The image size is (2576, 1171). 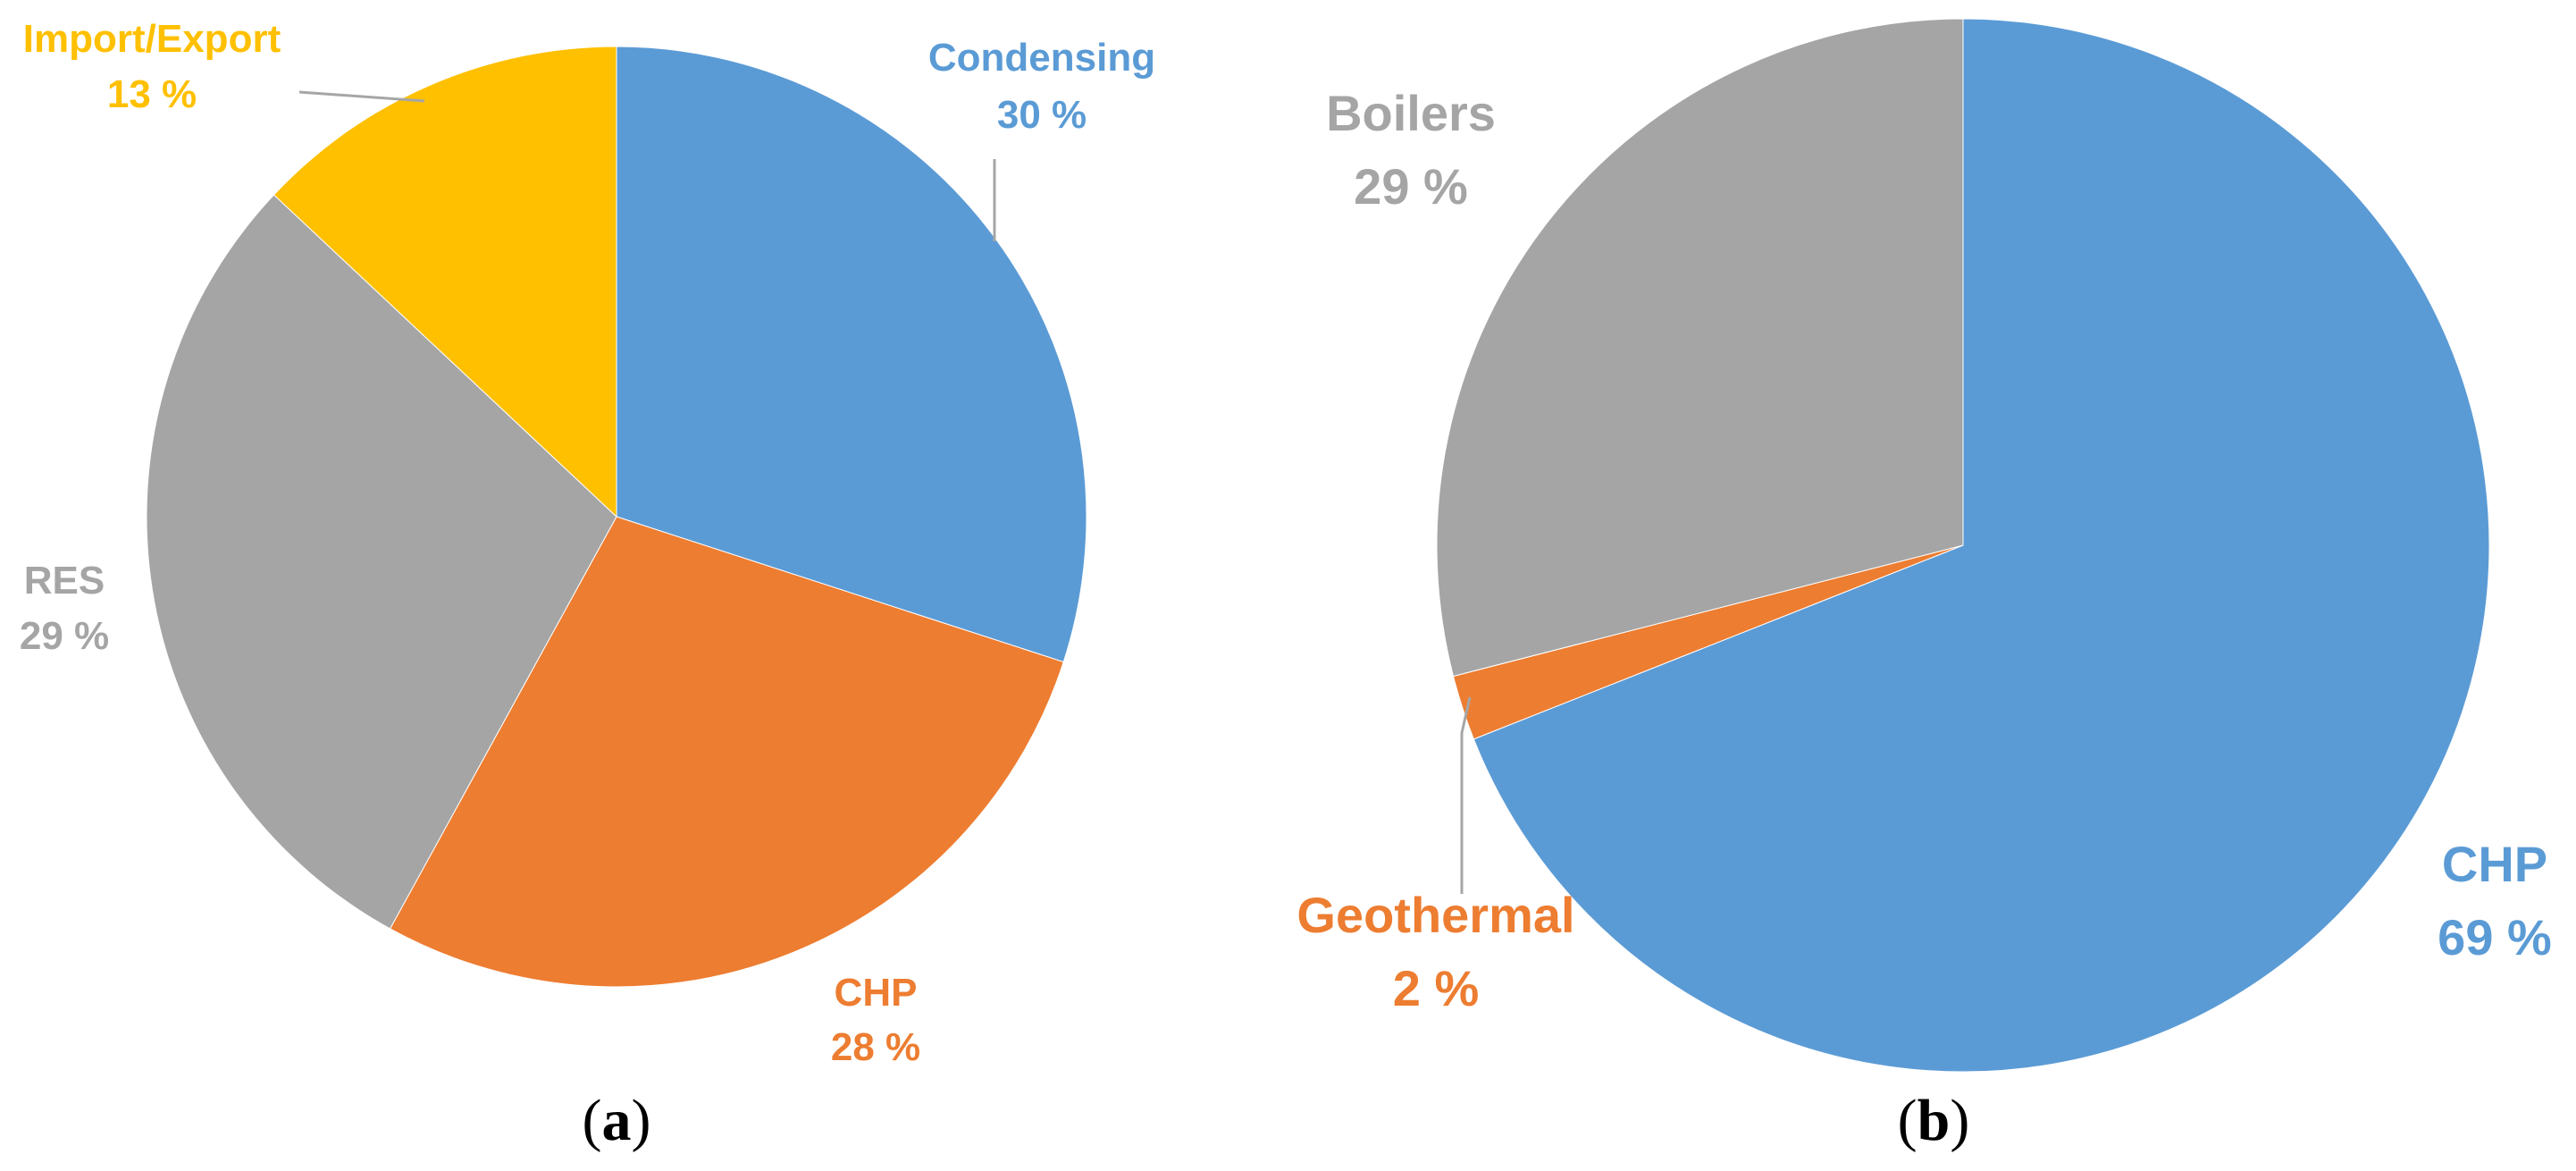 I want to click on slice-value-chp-b: 69 %, so click(x=2495, y=937).